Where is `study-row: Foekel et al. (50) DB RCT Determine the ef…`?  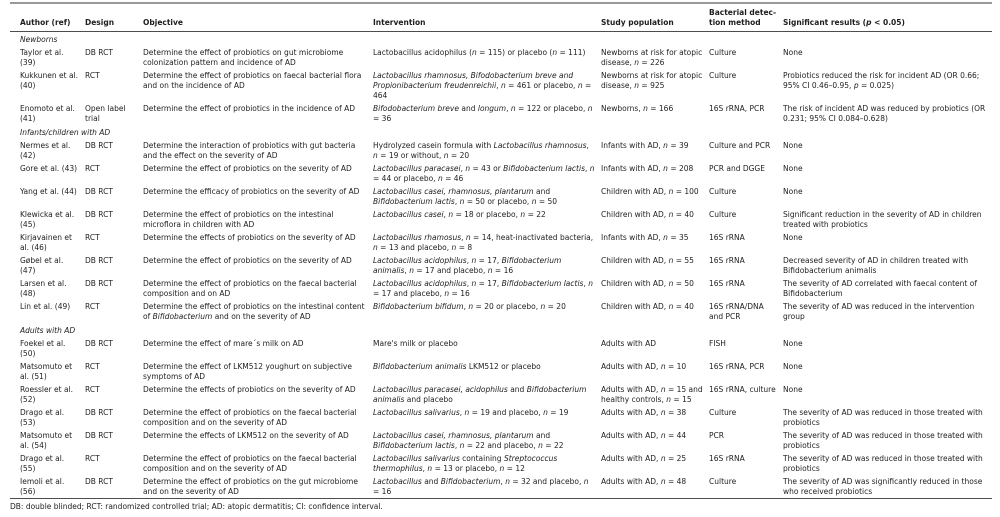 study-row: Foekel et al. (50) DB RCT Determine the ef… is located at coordinates (501, 348).